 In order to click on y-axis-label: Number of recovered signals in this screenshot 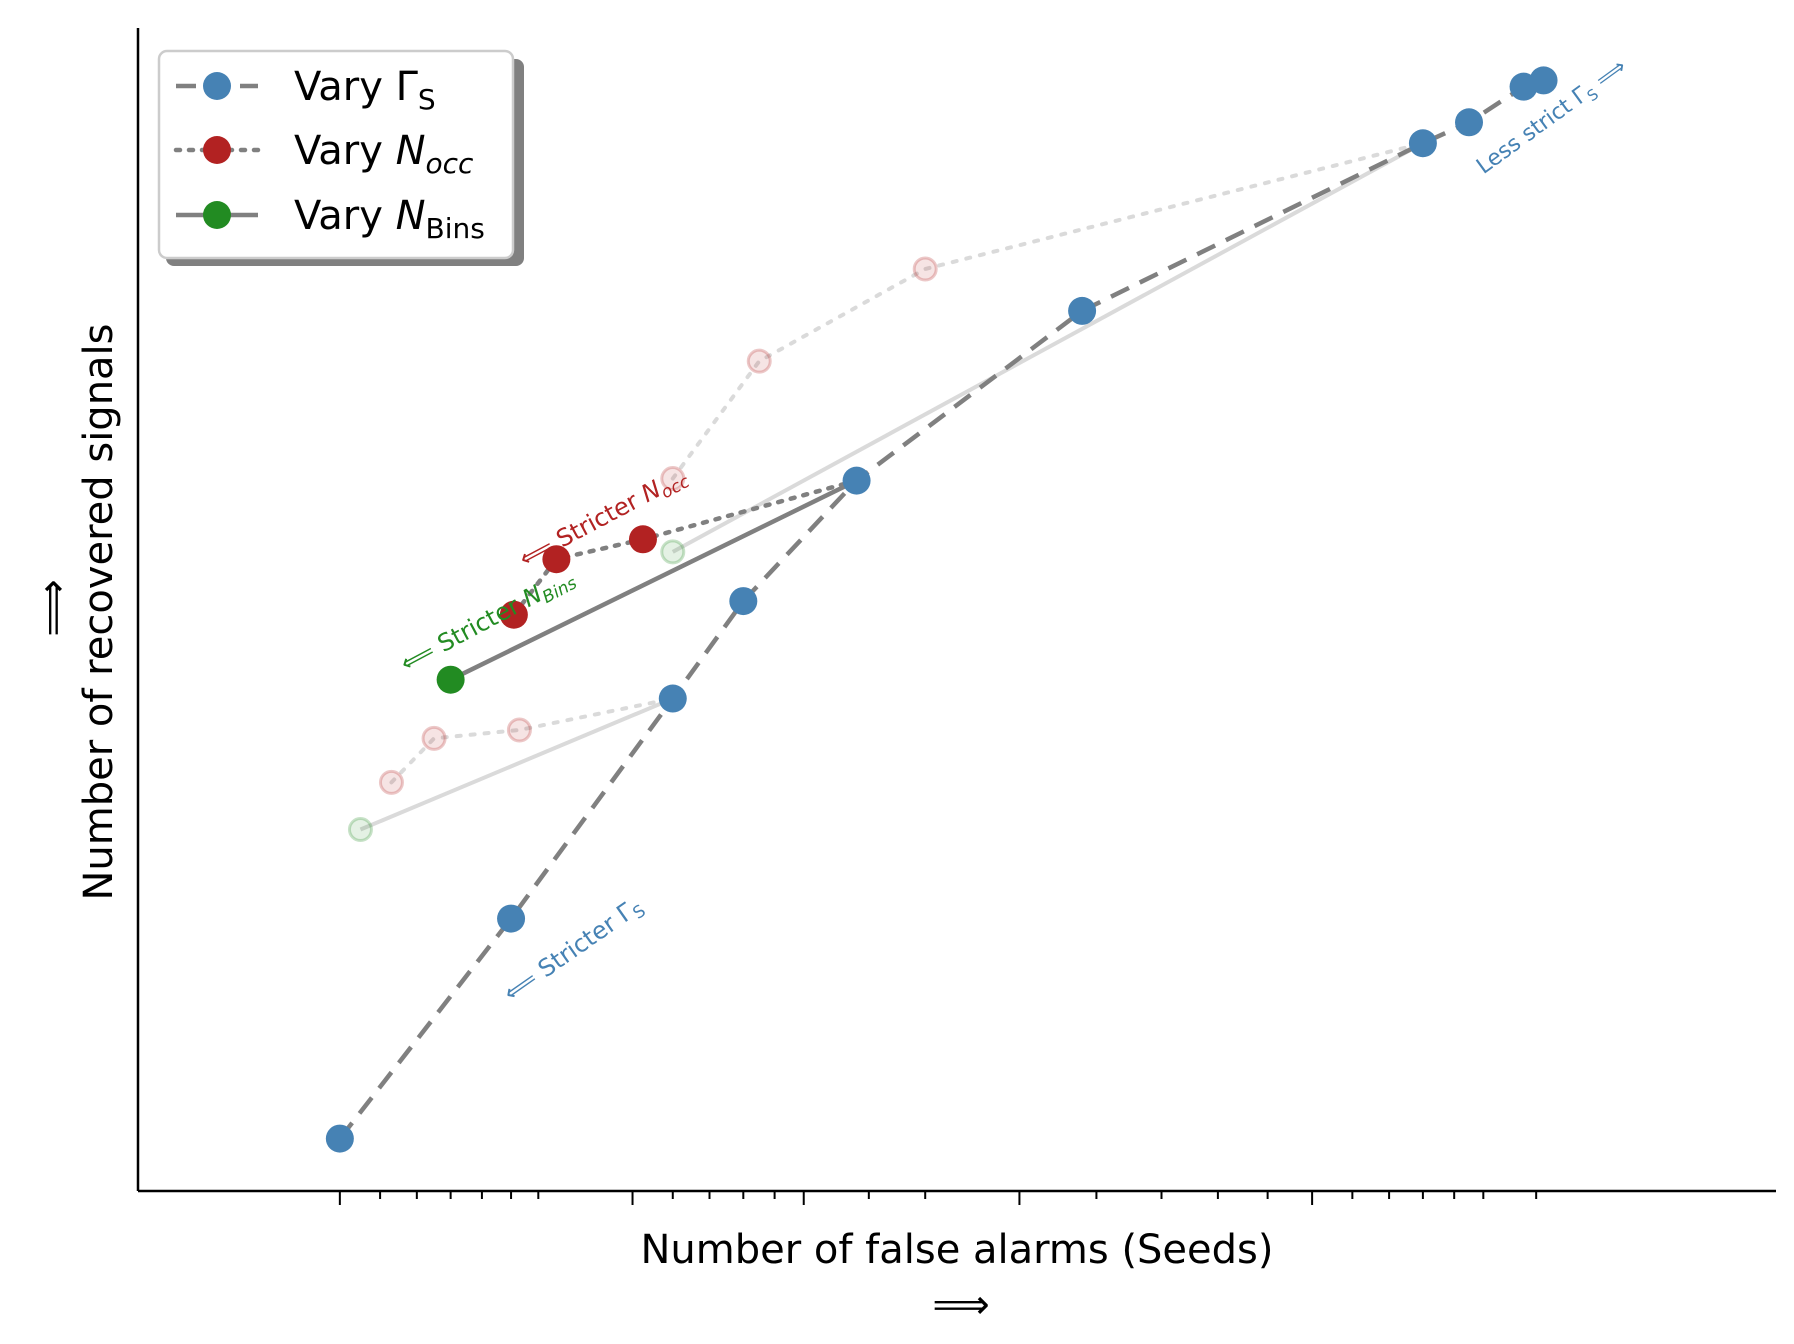, I will do `click(99, 611)`.